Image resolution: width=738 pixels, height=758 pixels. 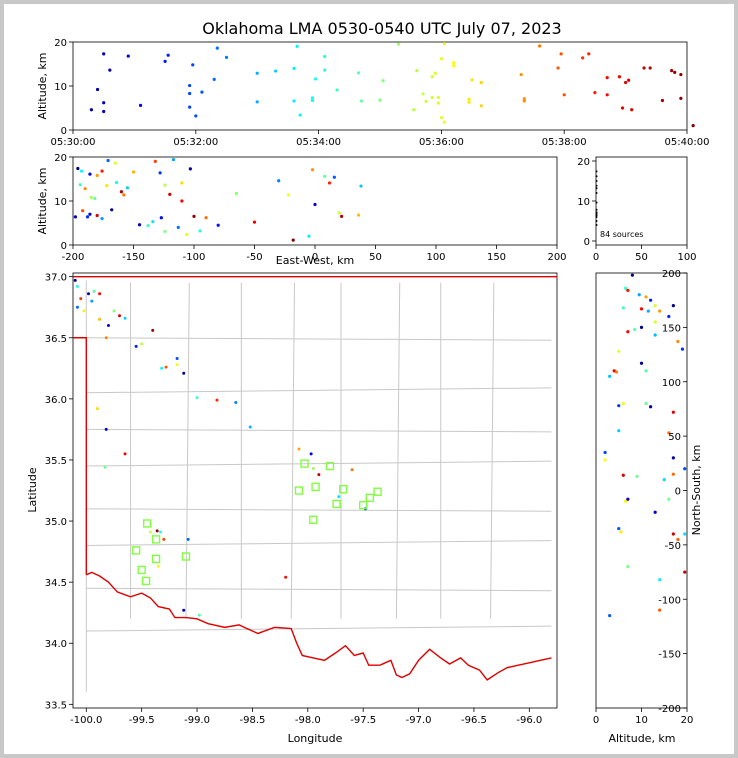 I want to click on north-south-axis-tick-label: 100, so click(x=671, y=383).